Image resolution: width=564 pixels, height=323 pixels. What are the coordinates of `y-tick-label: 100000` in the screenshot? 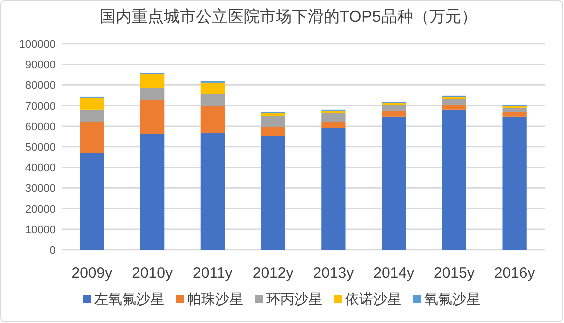 It's located at (37, 45).